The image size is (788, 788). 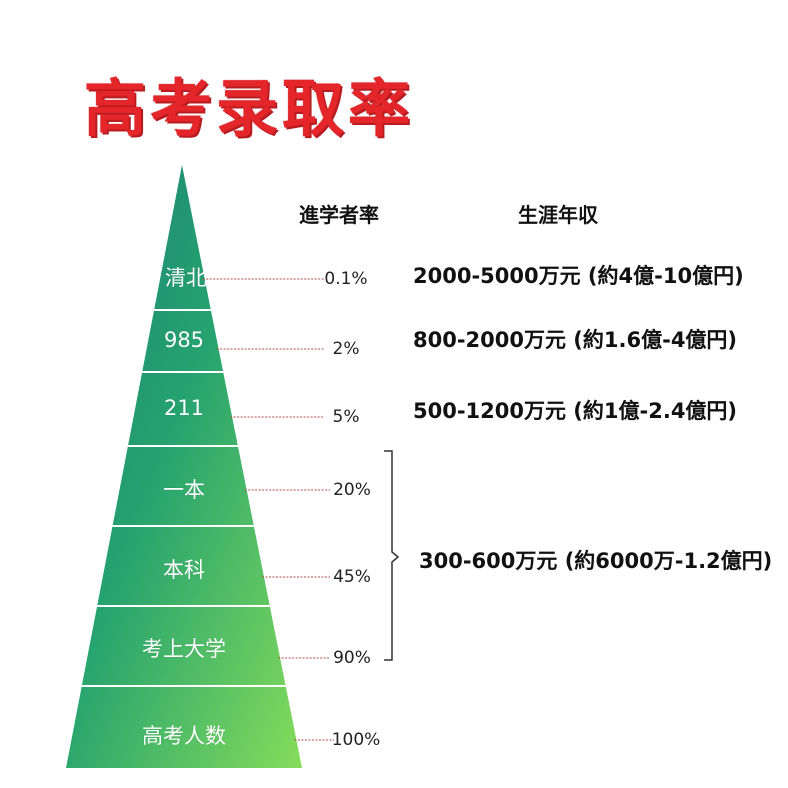 What do you see at coordinates (184, 490) in the screenshot?
I see `tier-label-yiben: 一本` at bounding box center [184, 490].